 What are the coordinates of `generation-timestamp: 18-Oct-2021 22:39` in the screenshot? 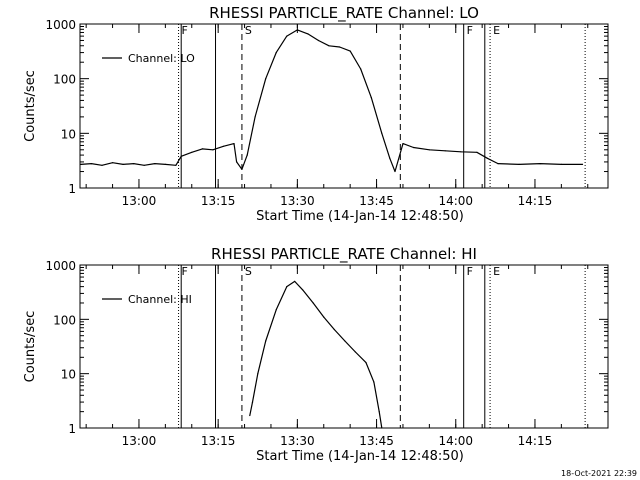 It's located at (599, 473).